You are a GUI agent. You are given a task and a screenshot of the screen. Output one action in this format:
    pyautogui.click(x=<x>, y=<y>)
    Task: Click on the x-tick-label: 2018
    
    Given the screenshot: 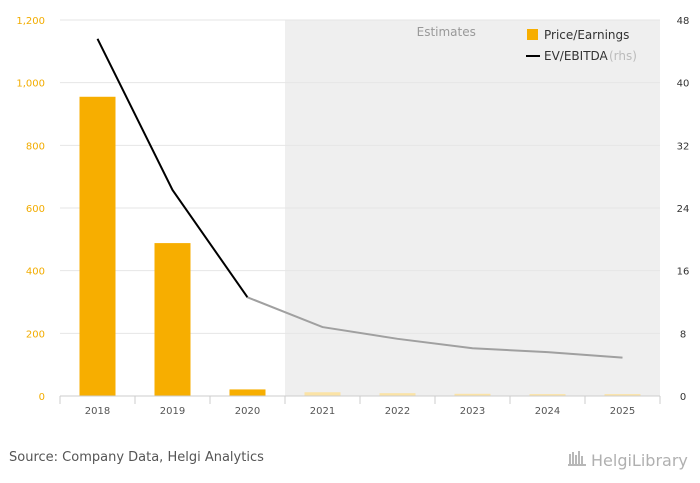 What is the action you would take?
    pyautogui.click(x=97, y=411)
    